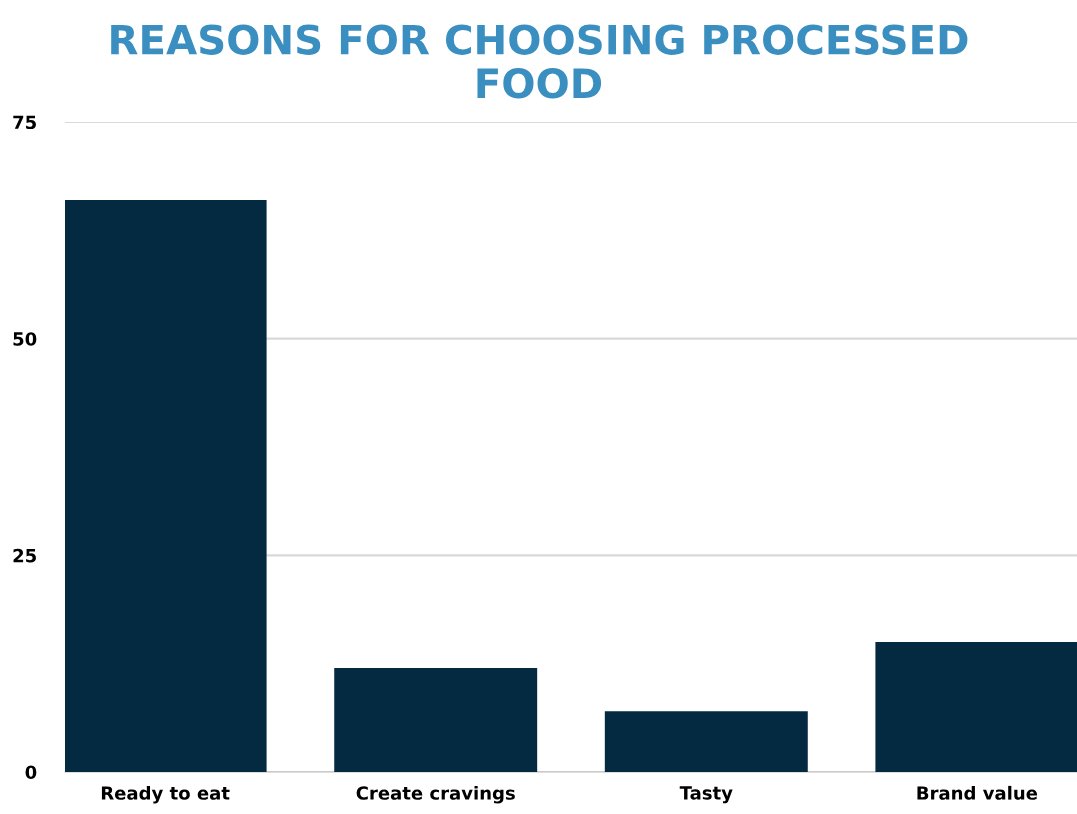 The width and height of the screenshot is (1077, 814). I want to click on y-tick-label: 0, so click(31, 772).